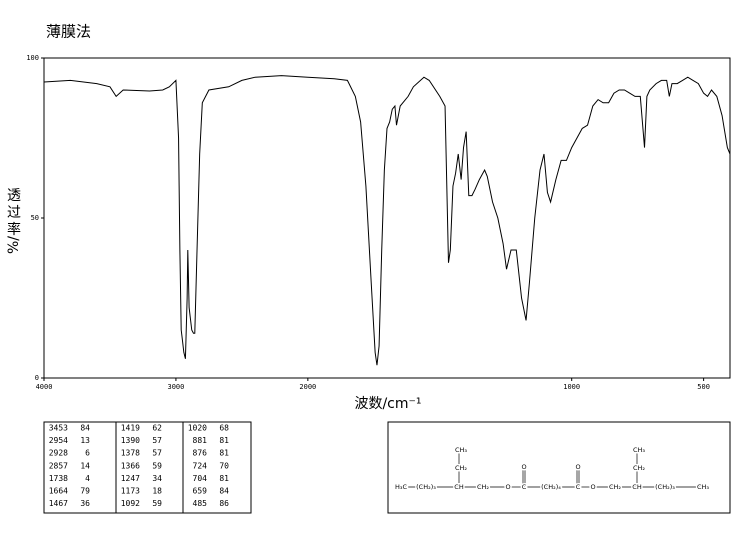  What do you see at coordinates (130, 428) in the screenshot?
I see `peak-wavenumber: 1419` at bounding box center [130, 428].